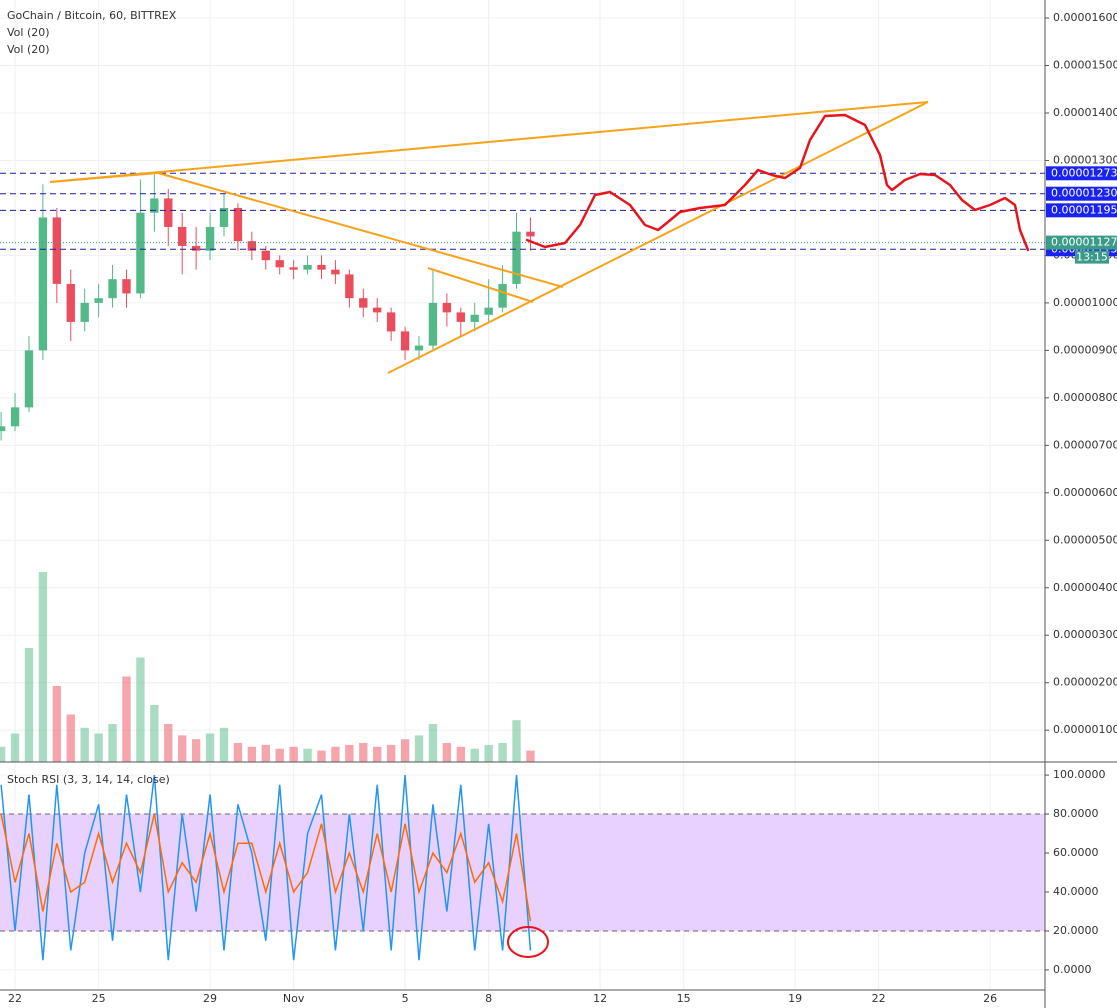 The image size is (1117, 1008). I want to click on stoch-line, so click(266, 867).